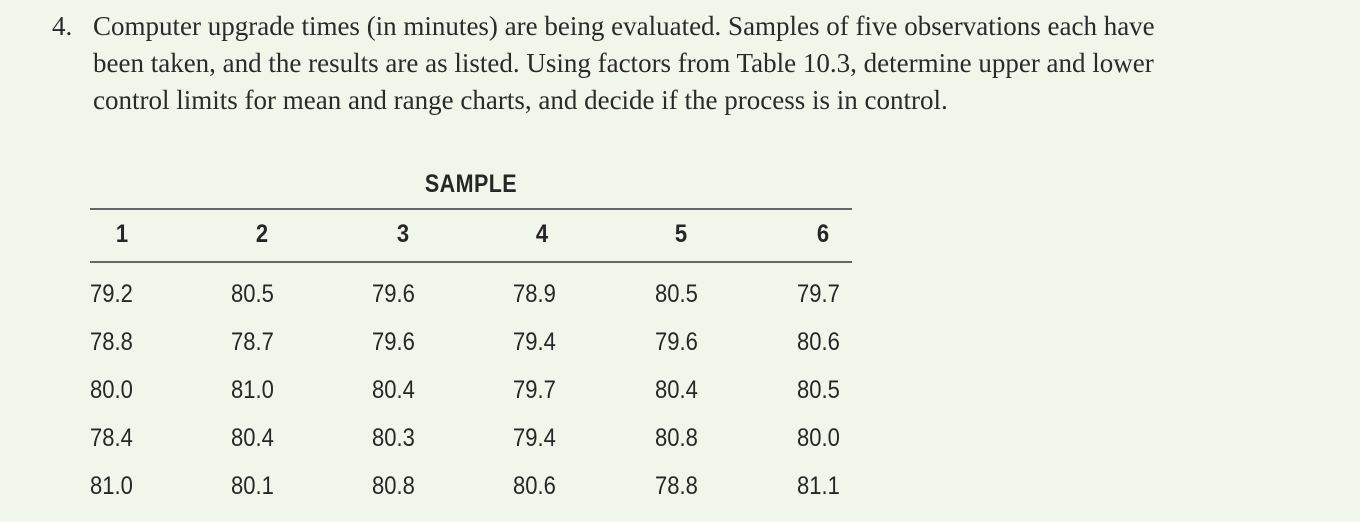  I want to click on table-cell: 78.9, so click(534, 294).